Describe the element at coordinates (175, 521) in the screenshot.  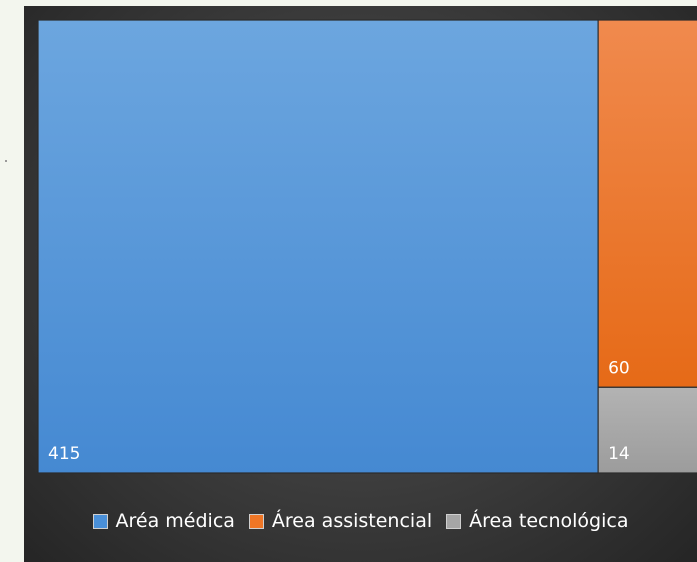
I see `legend-label-area-medica: Aréa médica` at that location.